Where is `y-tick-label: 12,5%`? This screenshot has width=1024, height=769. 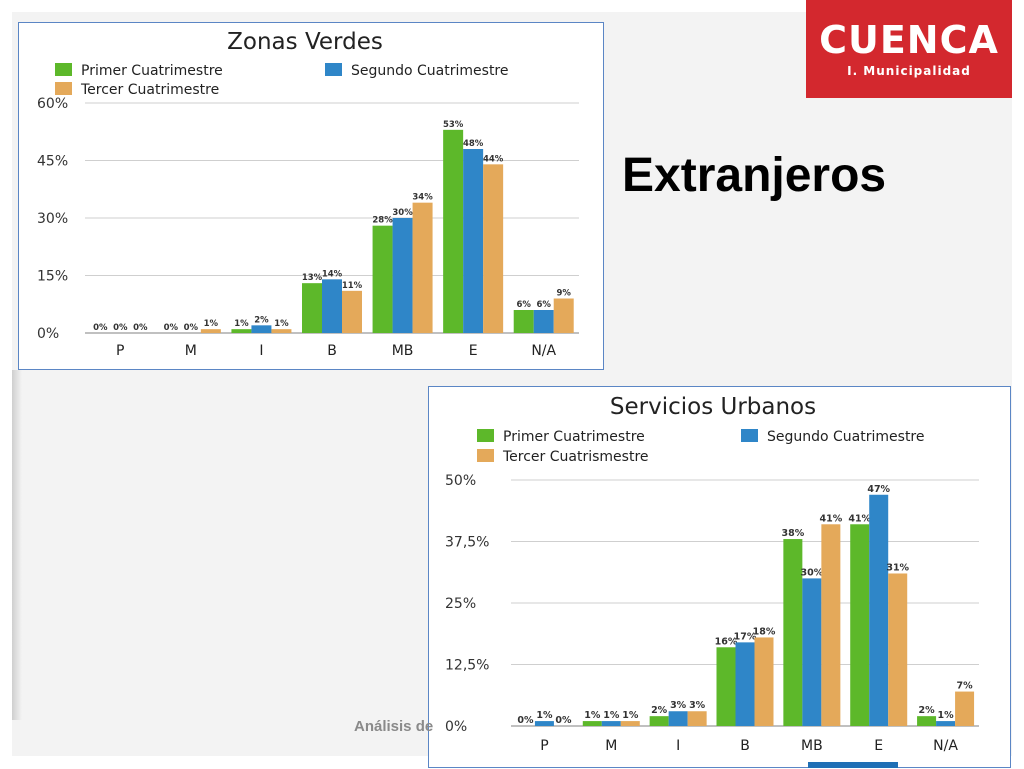
y-tick-label: 12,5% is located at coordinates (467, 666).